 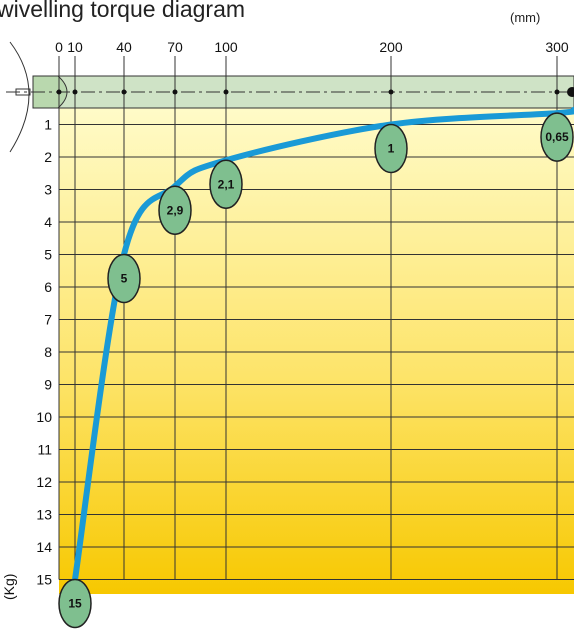 I want to click on y-tick-label: 2, so click(x=48, y=157).